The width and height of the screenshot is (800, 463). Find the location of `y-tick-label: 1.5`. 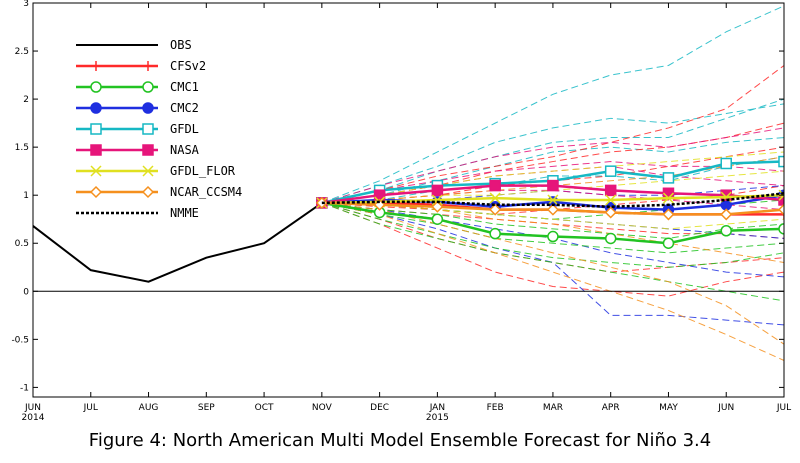

y-tick-label: 1.5 is located at coordinates (22, 148).